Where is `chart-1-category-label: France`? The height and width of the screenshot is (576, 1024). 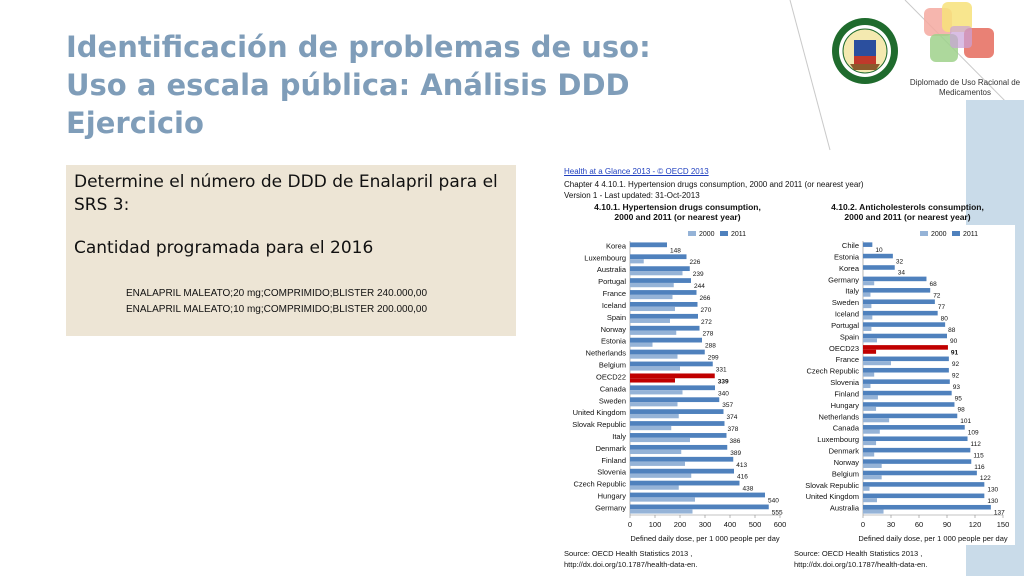
chart-1-category-label: France is located at coordinates (614, 293).